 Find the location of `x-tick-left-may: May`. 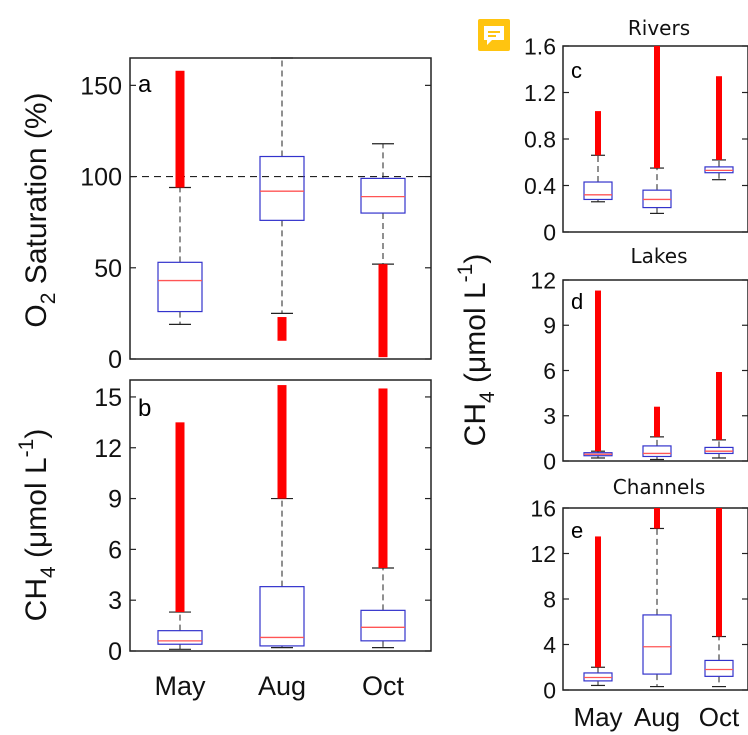

x-tick-left-may: May is located at coordinates (180, 686).